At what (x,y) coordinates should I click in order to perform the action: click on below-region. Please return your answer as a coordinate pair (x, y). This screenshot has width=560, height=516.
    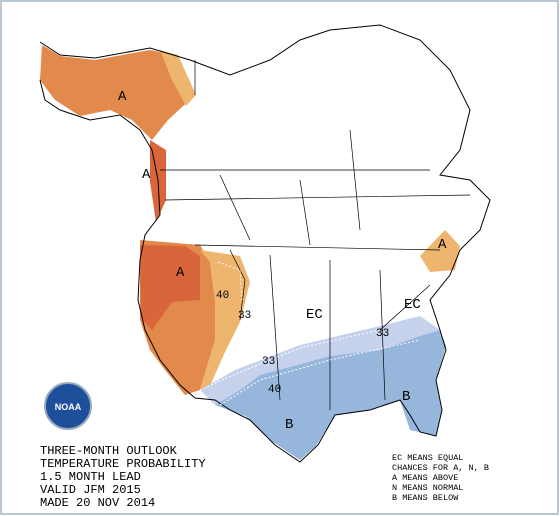
    Looking at the image, I should click on (330, 395).